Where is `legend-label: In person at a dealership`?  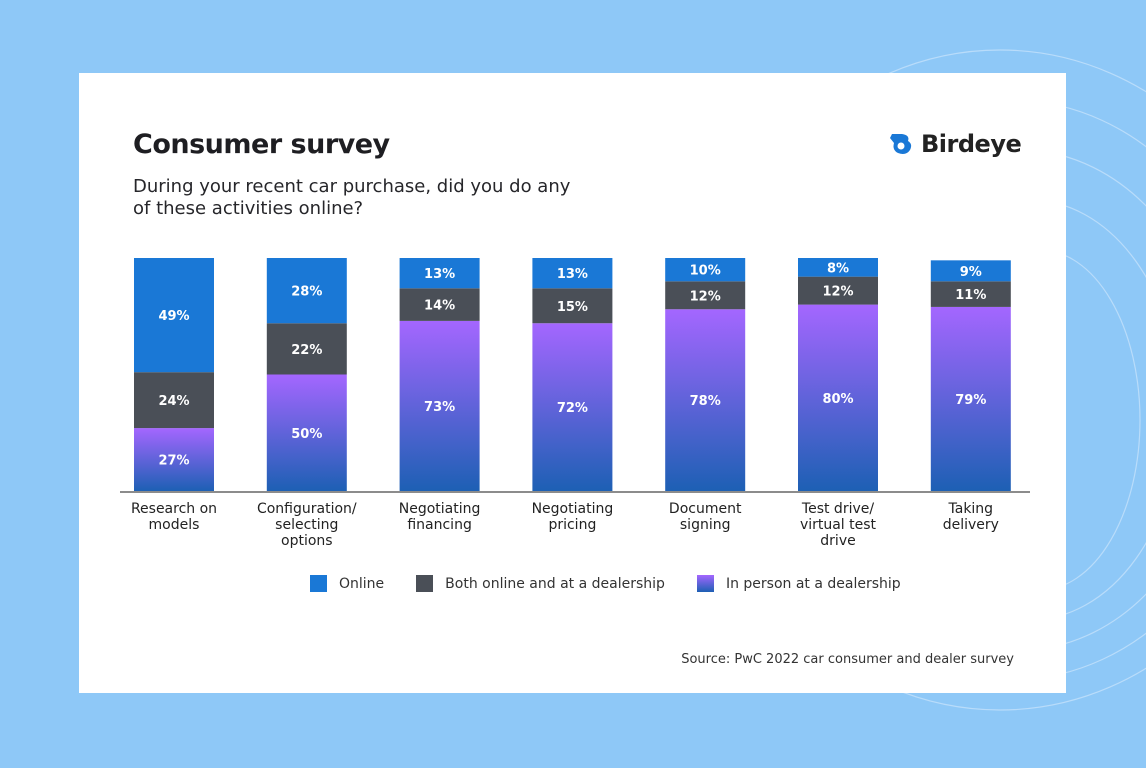 legend-label: In person at a dealership is located at coordinates (813, 583).